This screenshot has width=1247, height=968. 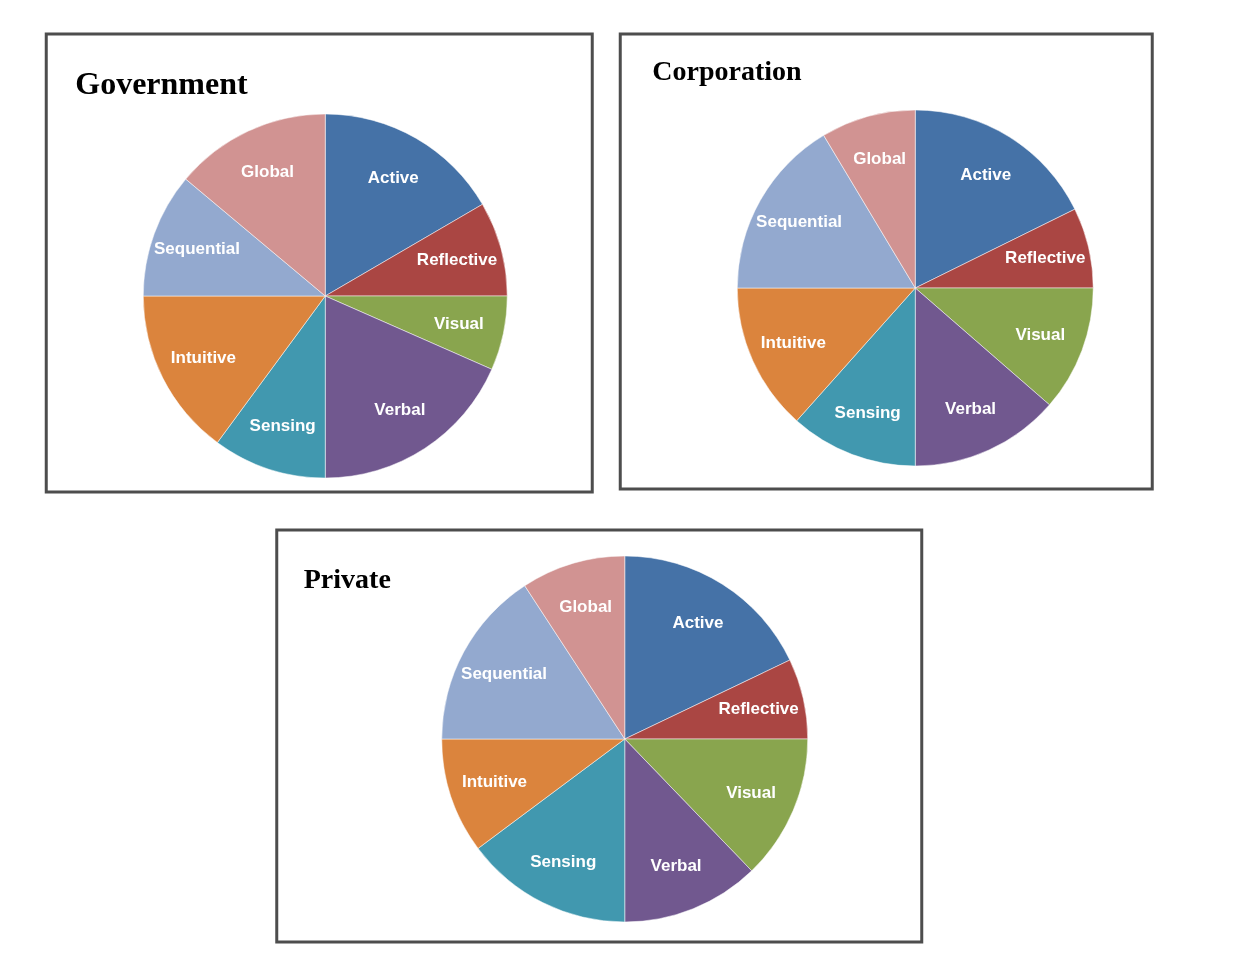 I want to click on chart-title: Corporation, so click(x=727, y=70).